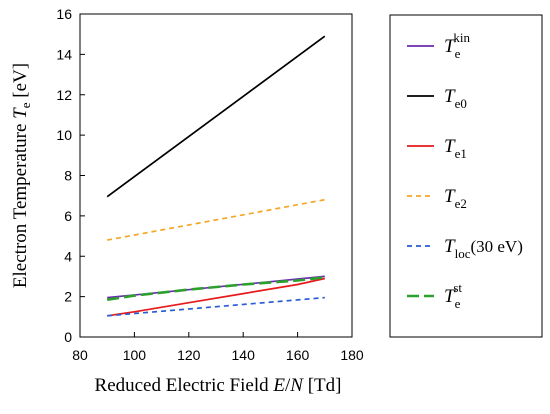 This screenshot has height=414, width=550. Describe the element at coordinates (298, 355) in the screenshot. I see `x-tick-label: 160` at that location.